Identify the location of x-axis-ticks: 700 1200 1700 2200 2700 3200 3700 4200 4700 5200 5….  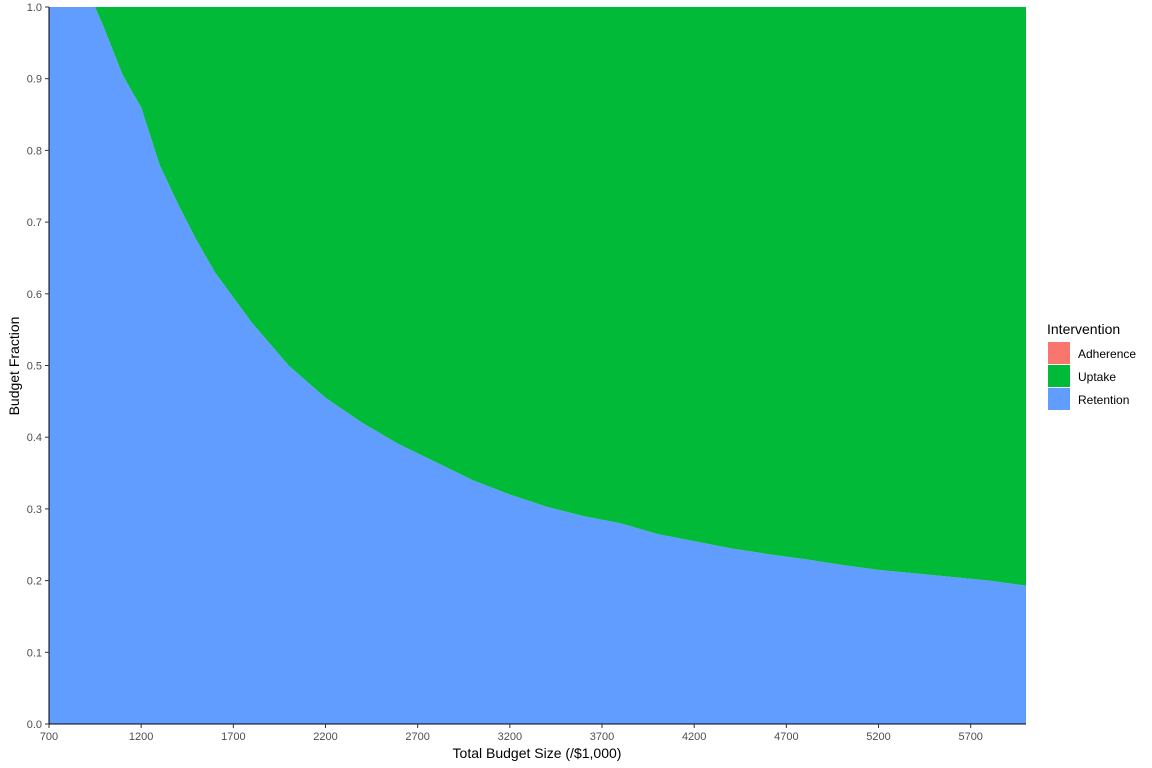
(511, 733).